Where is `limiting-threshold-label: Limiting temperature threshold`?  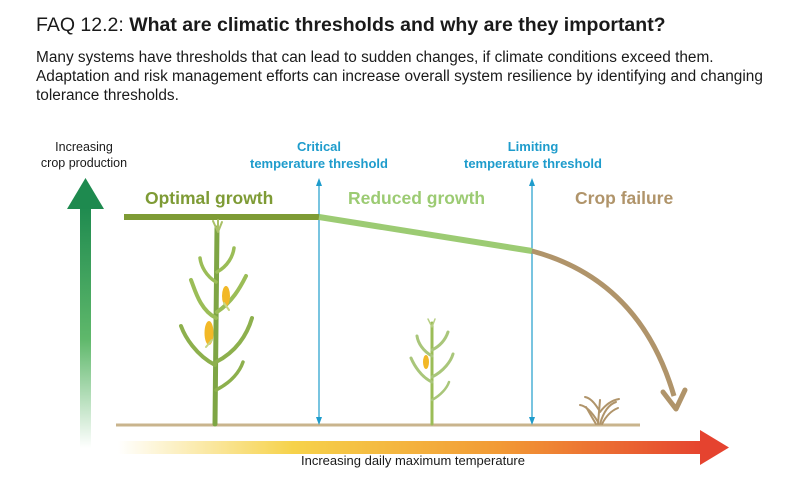 limiting-threshold-label: Limiting temperature threshold is located at coordinates (533, 155).